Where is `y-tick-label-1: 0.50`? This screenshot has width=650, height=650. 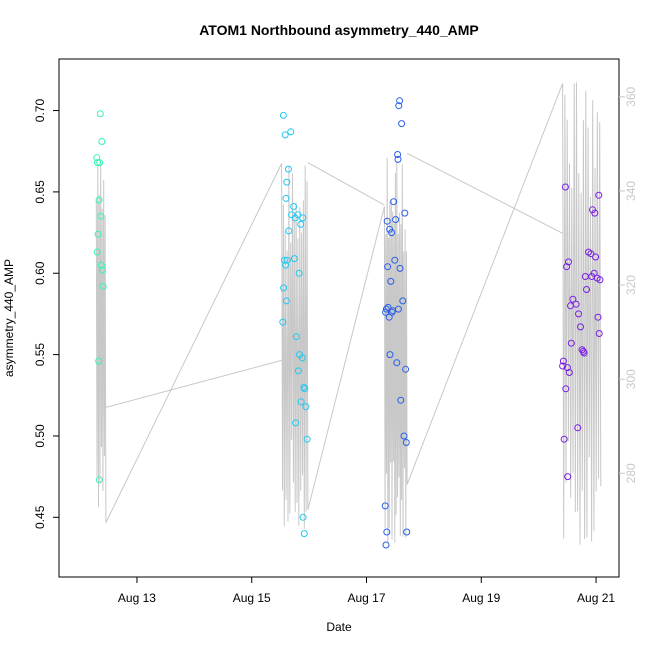 y-tick-label-1: 0.50 is located at coordinates (40, 436).